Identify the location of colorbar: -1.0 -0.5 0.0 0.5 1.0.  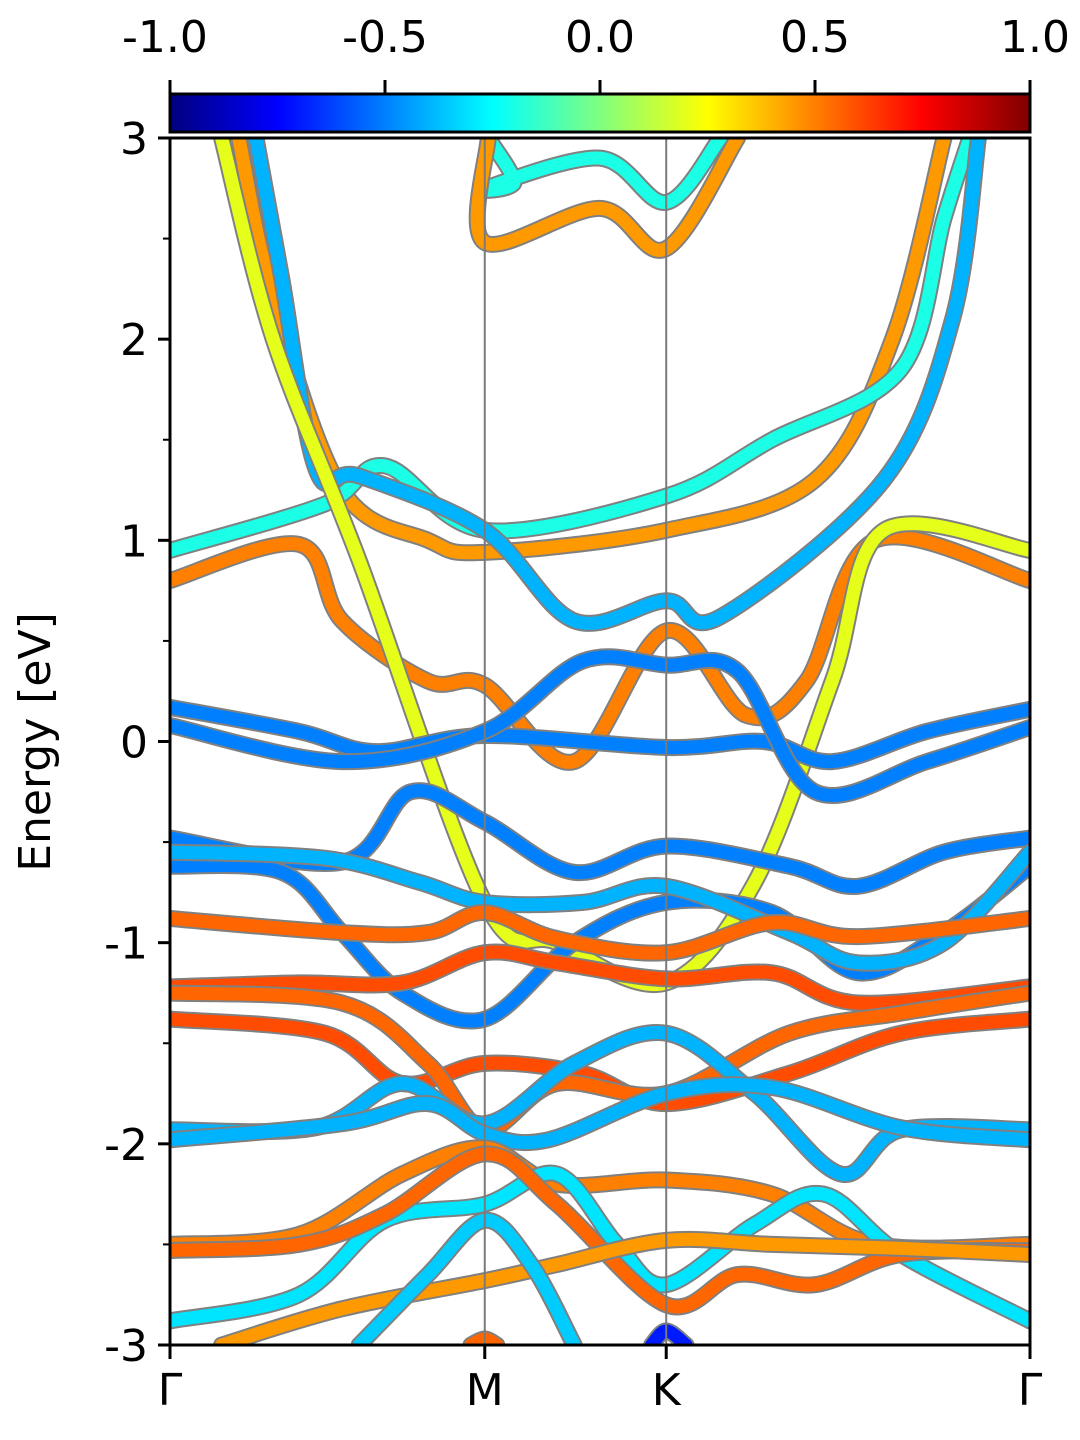
(596, 73).